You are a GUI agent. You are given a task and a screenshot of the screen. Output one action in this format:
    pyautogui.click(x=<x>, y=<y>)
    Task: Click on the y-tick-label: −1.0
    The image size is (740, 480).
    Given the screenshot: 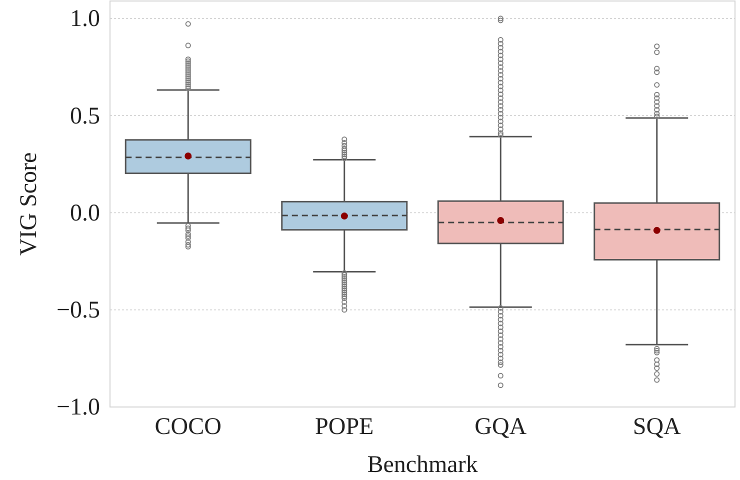 What is the action you would take?
    pyautogui.click(x=78, y=407)
    